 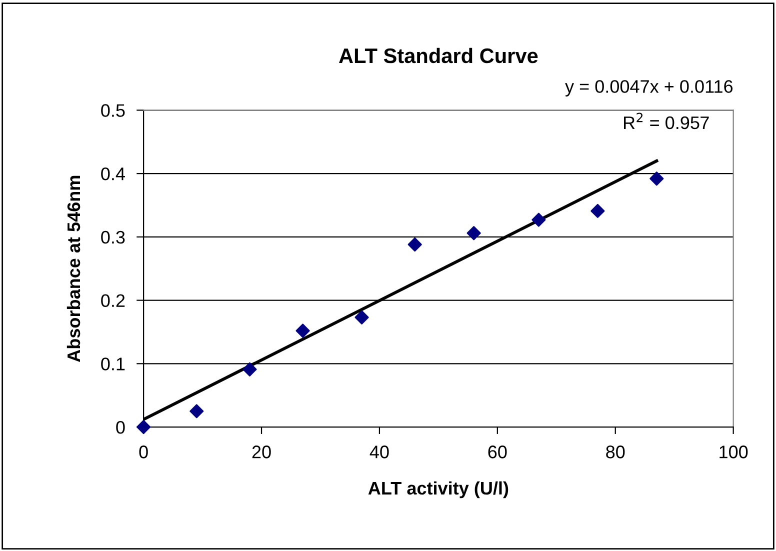 What do you see at coordinates (73, 269) in the screenshot?
I see `y-axis-title: Absorbance at 546nm` at bounding box center [73, 269].